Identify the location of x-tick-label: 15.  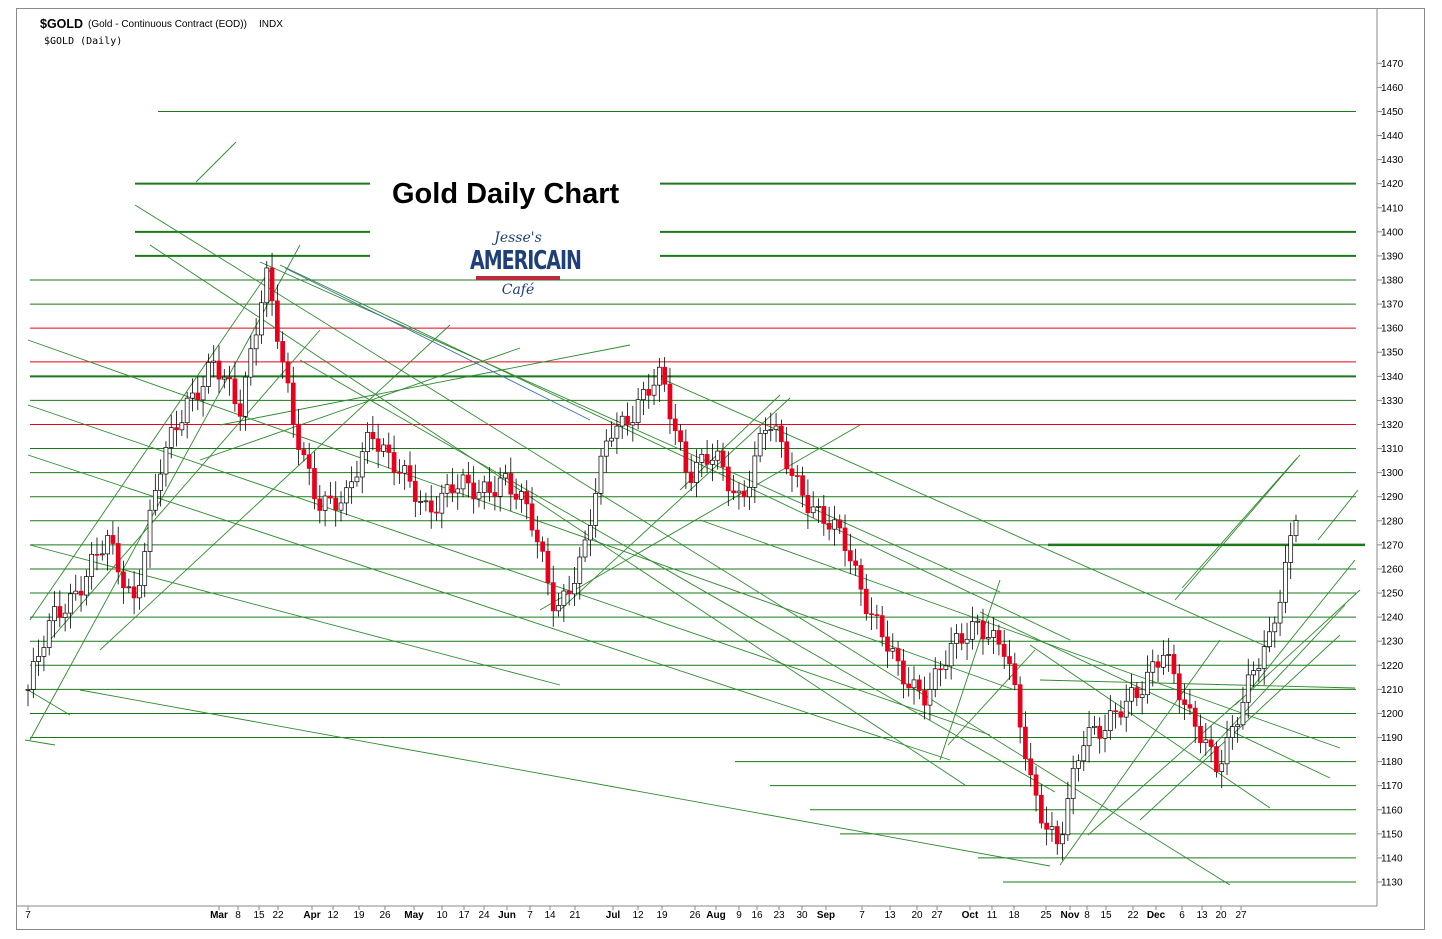
(1106, 915).